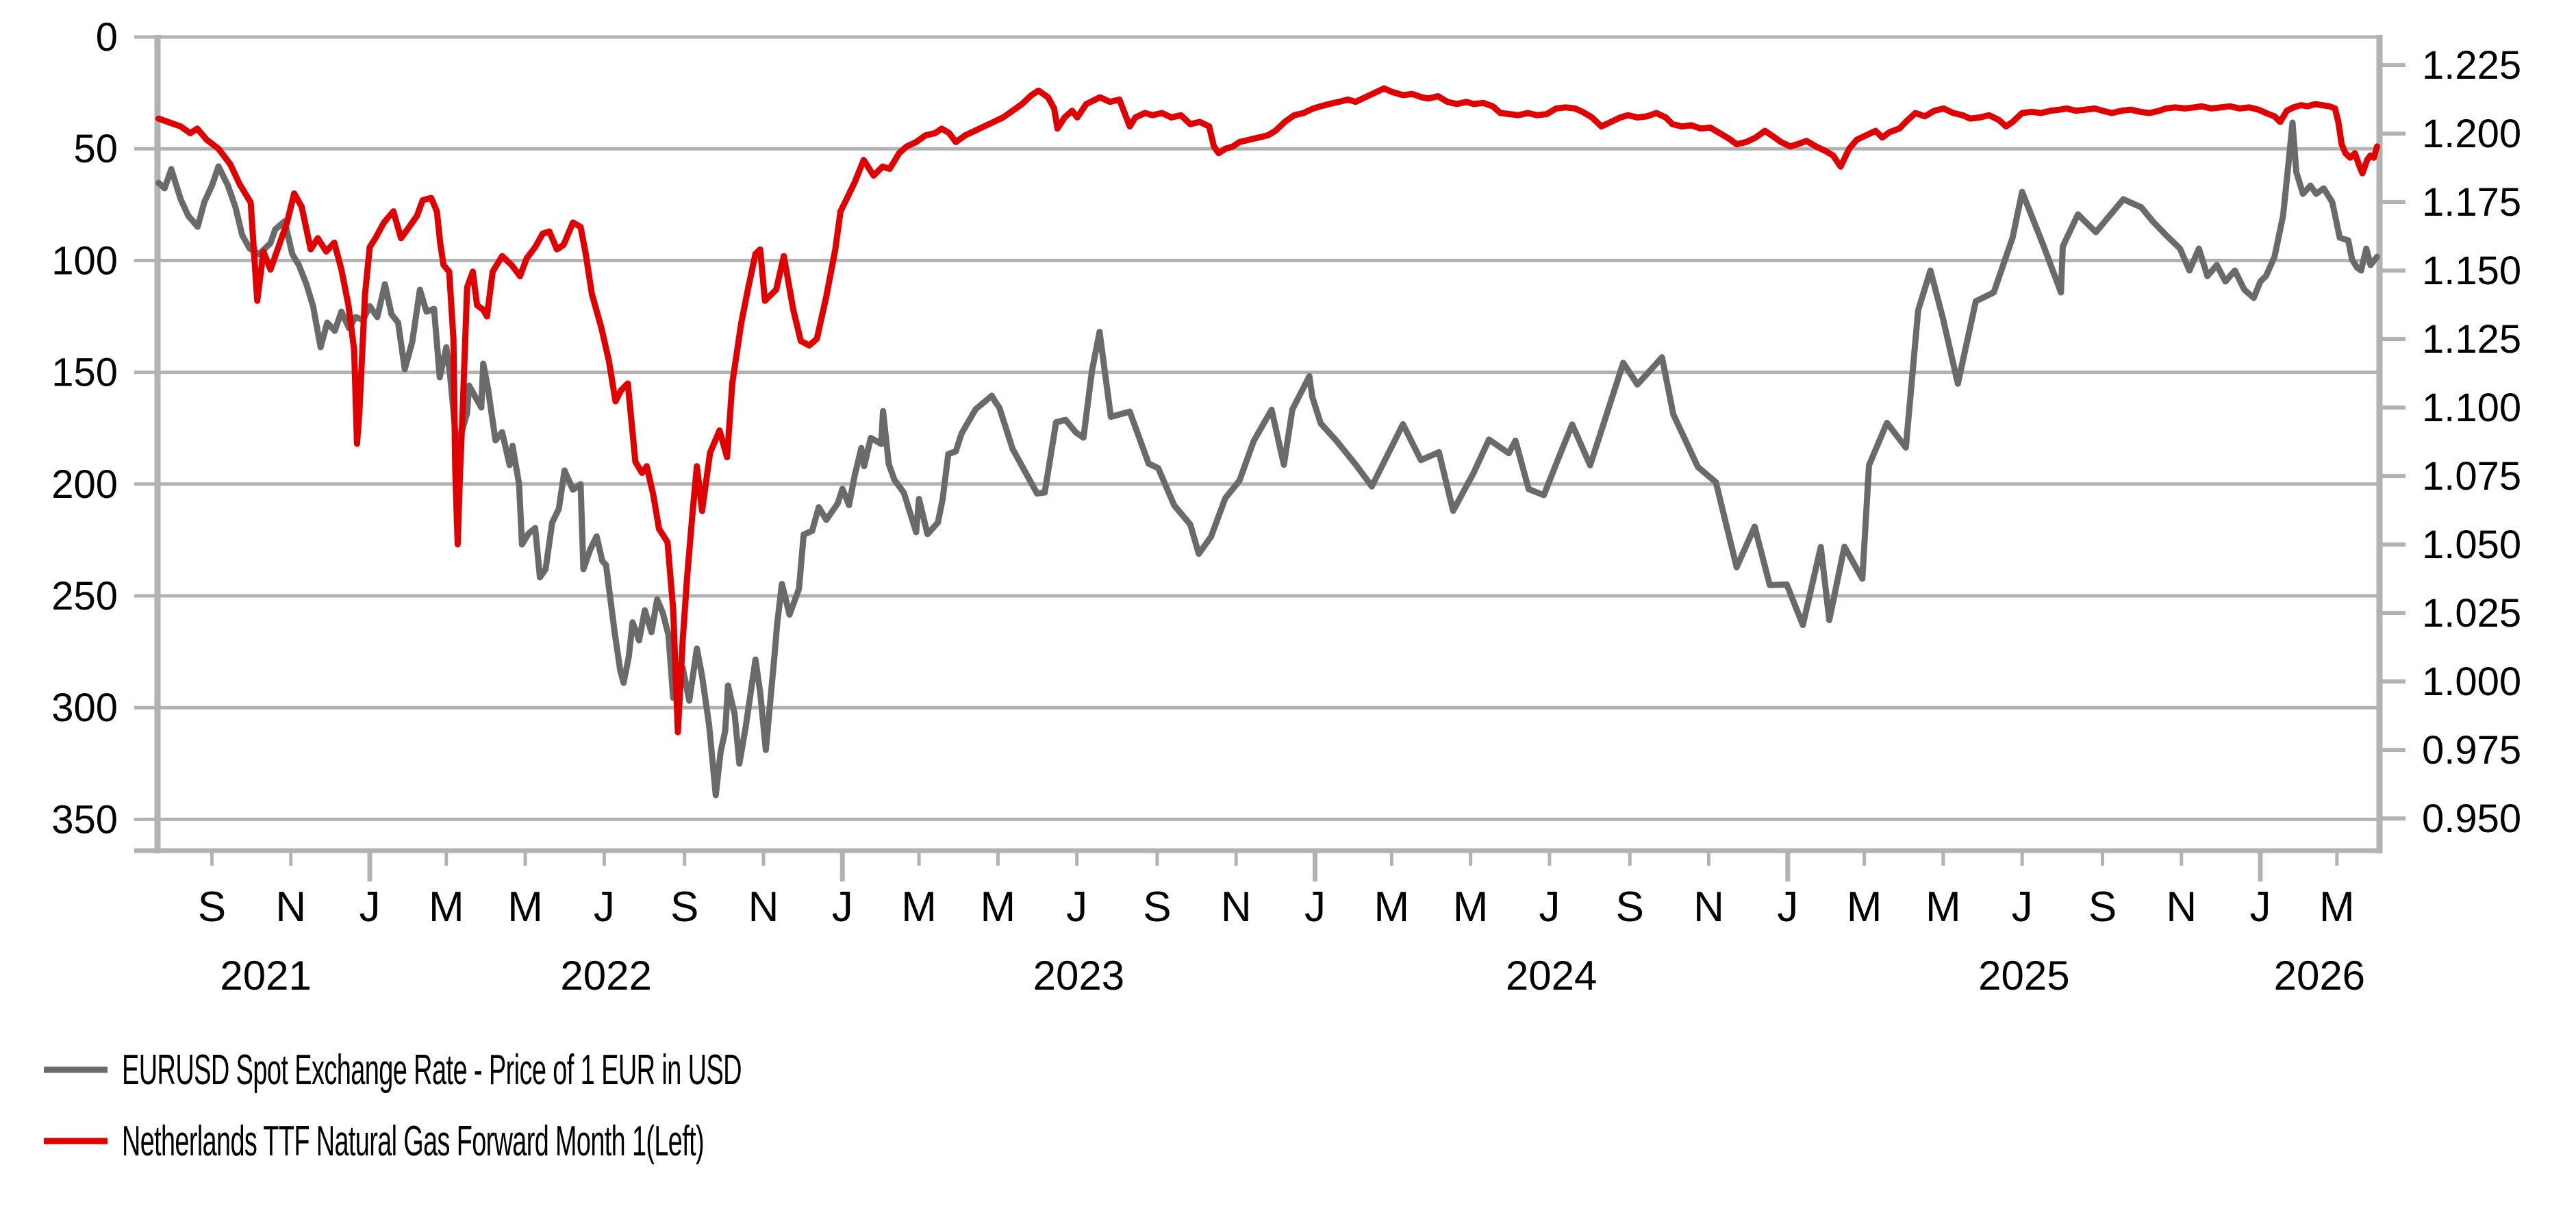  I want to click on right-axis-tick-label: 1.225, so click(2471, 66).